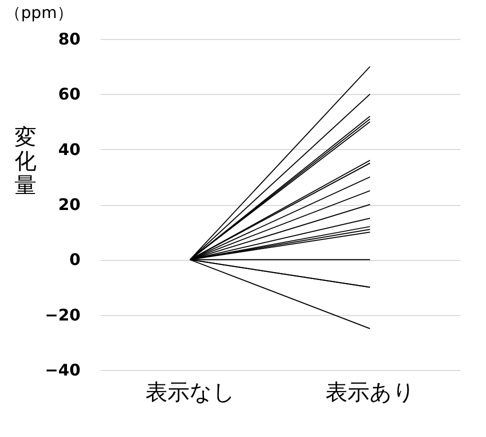  Describe the element at coordinates (371, 393) in the screenshot. I see `x-tick-label: 表示あり` at that location.